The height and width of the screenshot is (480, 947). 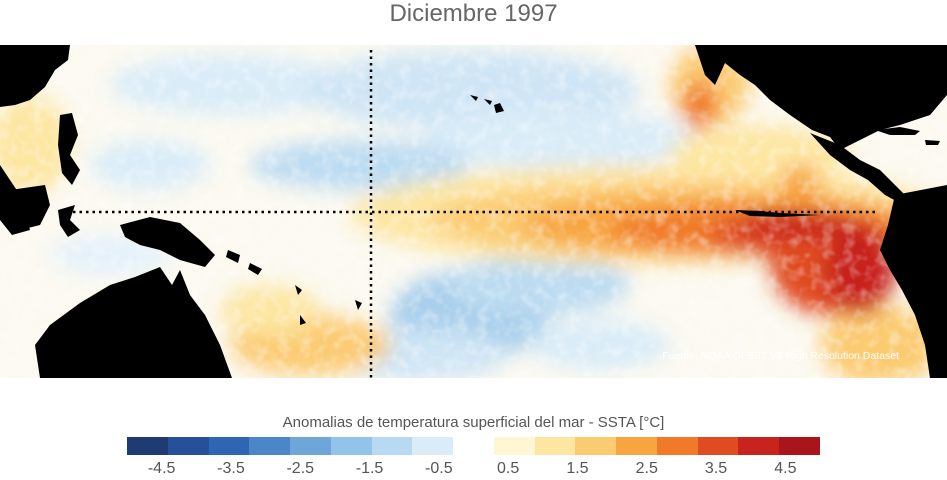 What do you see at coordinates (369, 468) in the screenshot?
I see `colorbar-tick-label: -1.5` at bounding box center [369, 468].